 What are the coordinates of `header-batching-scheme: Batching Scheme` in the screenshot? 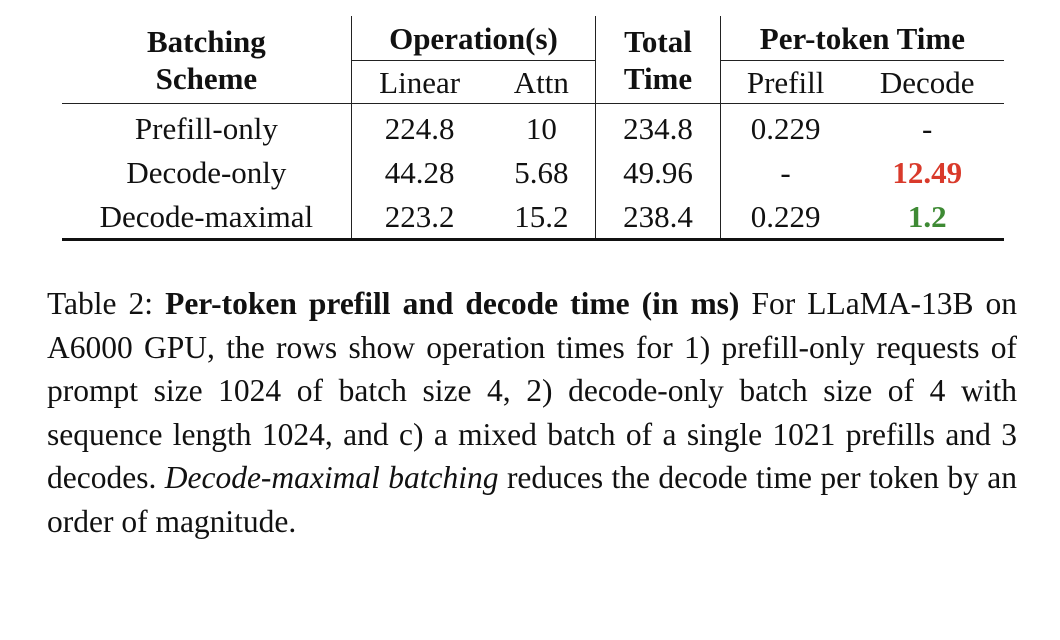 It's located at (207, 60).